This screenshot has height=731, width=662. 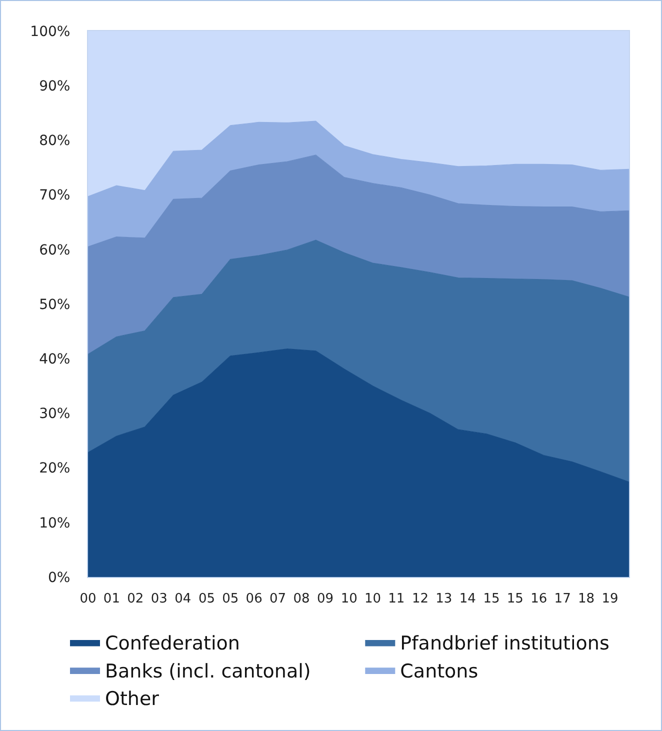 What do you see at coordinates (505, 643) in the screenshot?
I see `legend-label: Pfandbrief institutions` at bounding box center [505, 643].